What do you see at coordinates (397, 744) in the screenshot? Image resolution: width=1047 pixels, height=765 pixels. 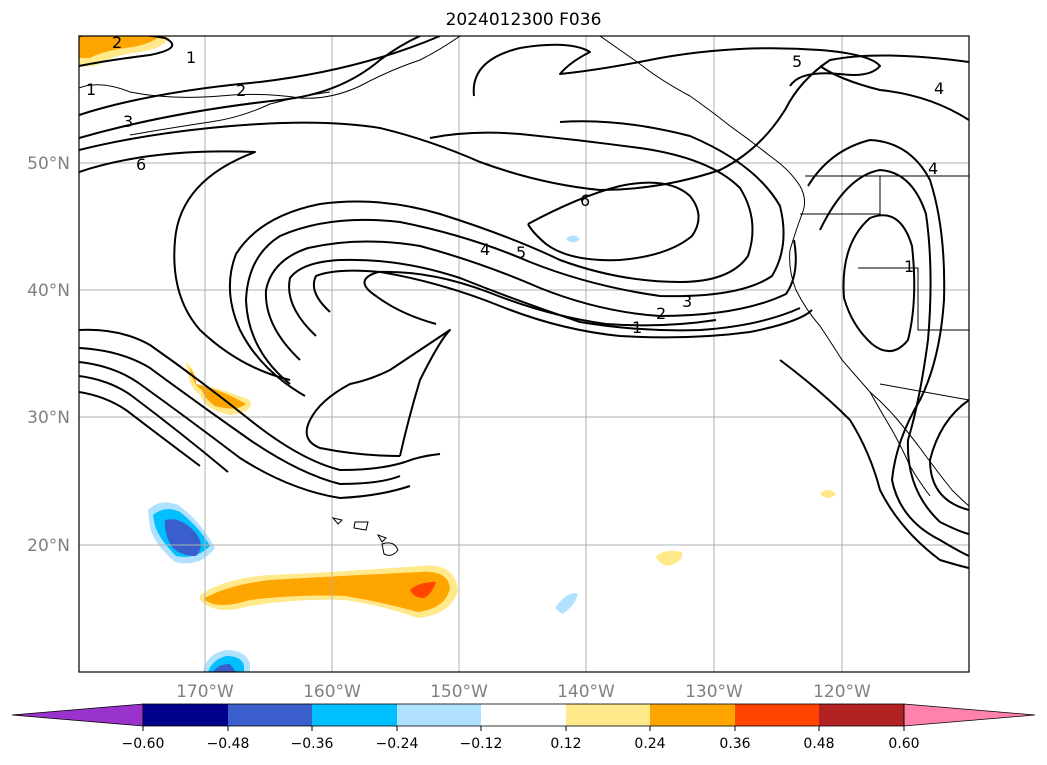 I see `colorbar-tick-label: −0.24` at bounding box center [397, 744].